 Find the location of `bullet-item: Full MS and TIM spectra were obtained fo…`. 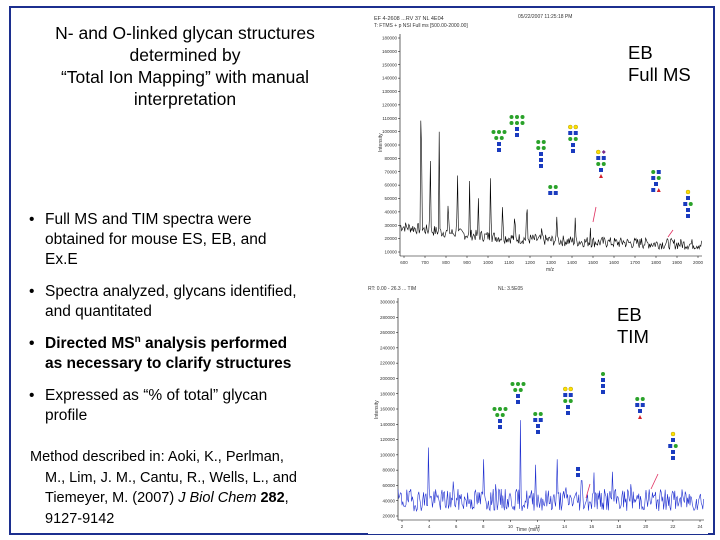

bullet-item: Full MS and TIM spectra were obtained fo… is located at coordinates (187, 240).